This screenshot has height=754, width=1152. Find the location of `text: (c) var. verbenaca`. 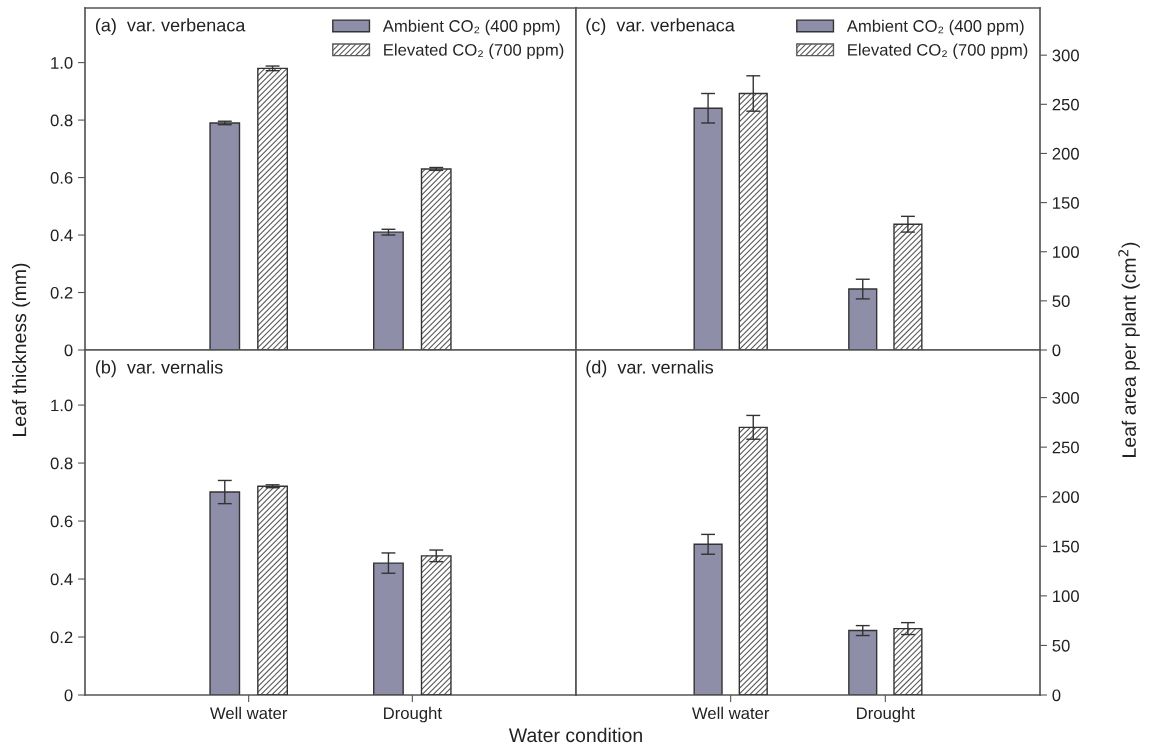

text: (c) var. verbenaca is located at coordinates (660, 27).